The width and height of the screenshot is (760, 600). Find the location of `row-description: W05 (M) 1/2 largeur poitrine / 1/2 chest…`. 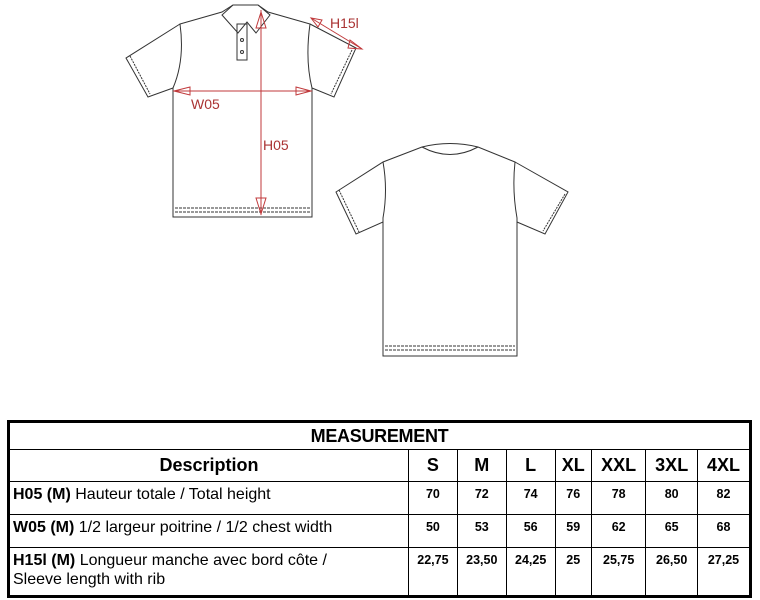

row-description: W05 (M) 1/2 largeur poitrine / 1/2 chest… is located at coordinates (208, 531).